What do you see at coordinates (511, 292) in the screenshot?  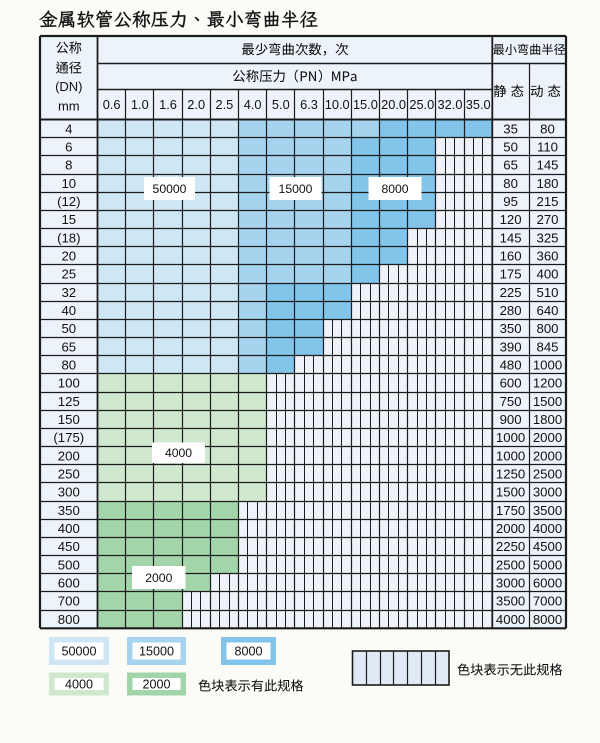 I see `svg-text: 225` at bounding box center [511, 292].